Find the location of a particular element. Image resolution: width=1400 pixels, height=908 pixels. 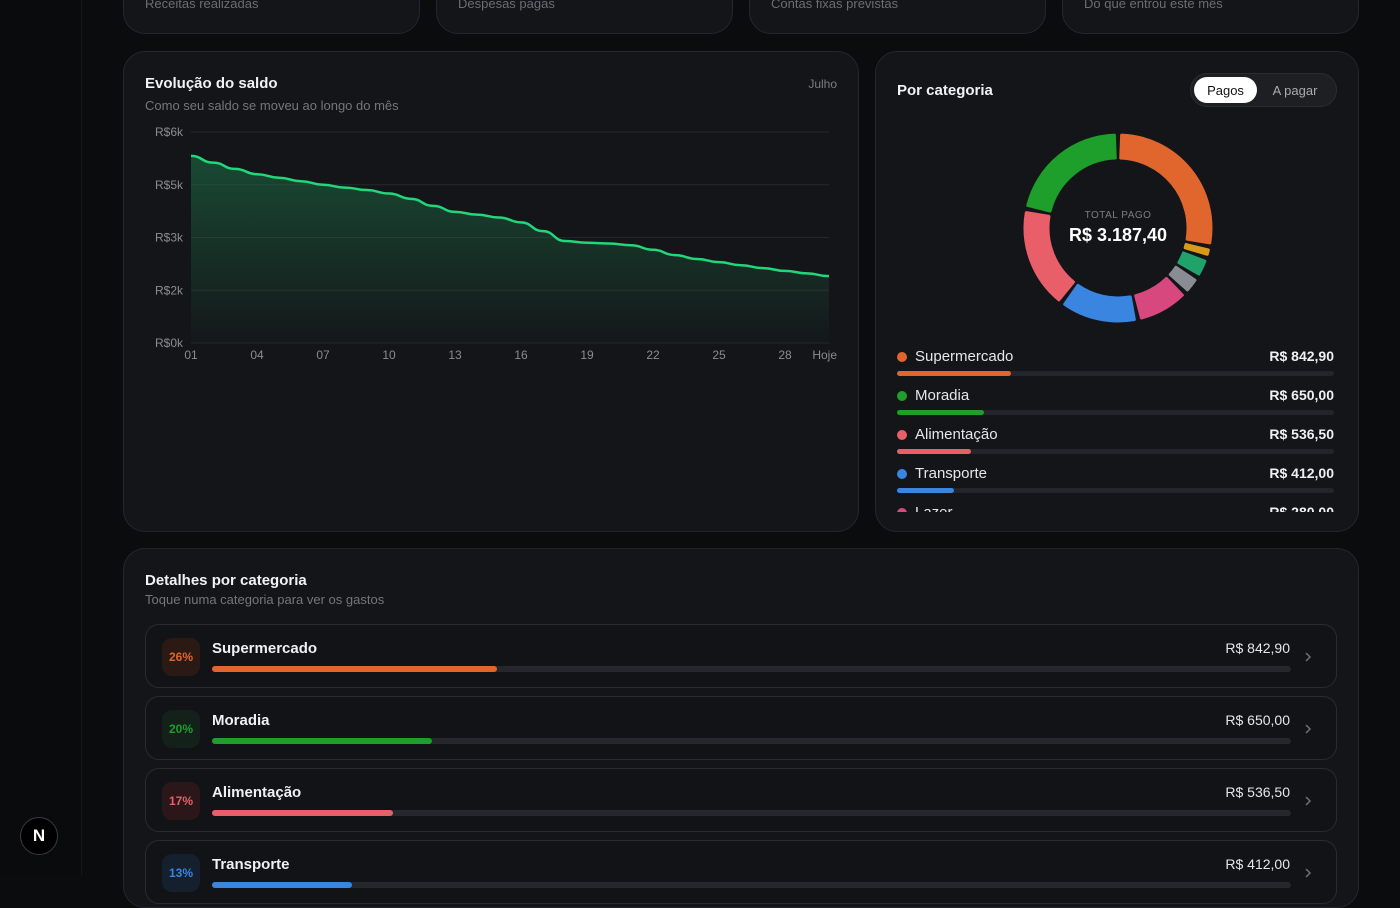

stat-card-contas-fixas: Contas fixas previstas is located at coordinates (897, 17).